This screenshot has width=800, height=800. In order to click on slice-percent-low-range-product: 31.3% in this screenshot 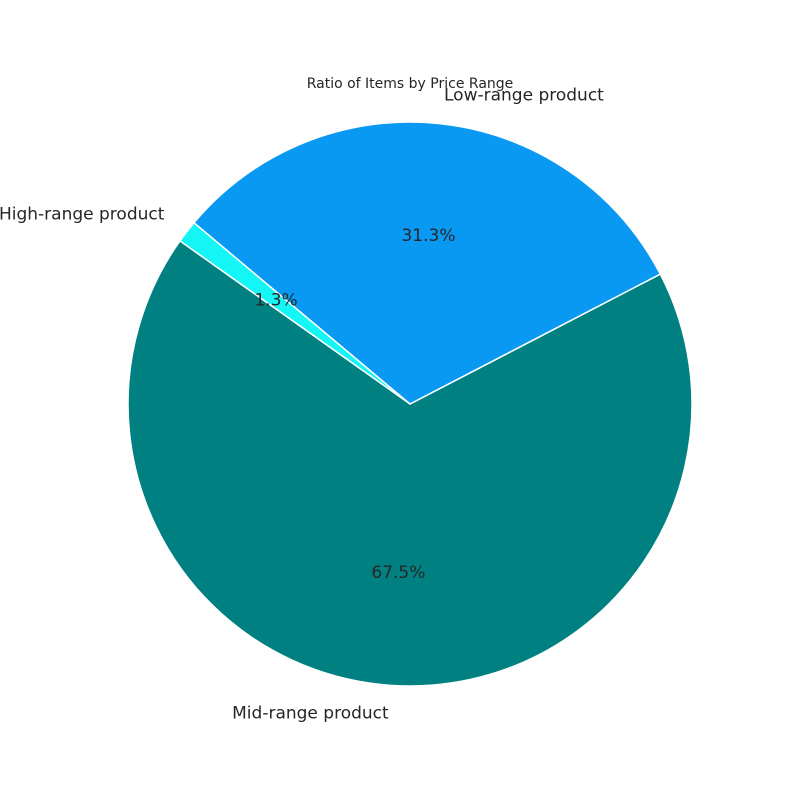, I will do `click(428, 236)`.